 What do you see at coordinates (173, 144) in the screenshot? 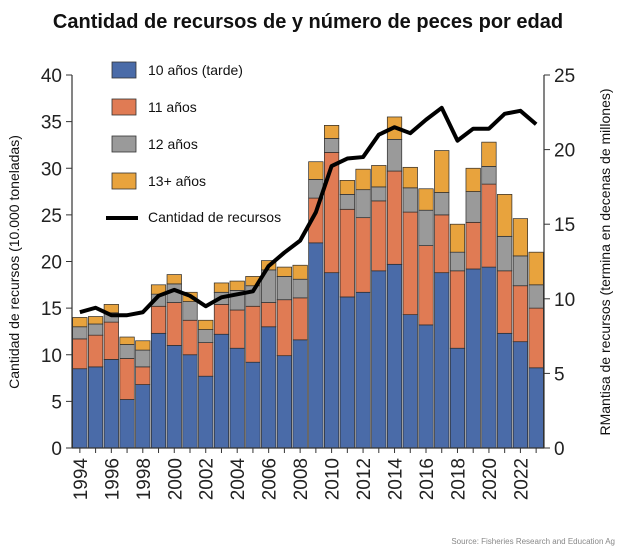
I see `legend-label-2: 12 años` at bounding box center [173, 144].